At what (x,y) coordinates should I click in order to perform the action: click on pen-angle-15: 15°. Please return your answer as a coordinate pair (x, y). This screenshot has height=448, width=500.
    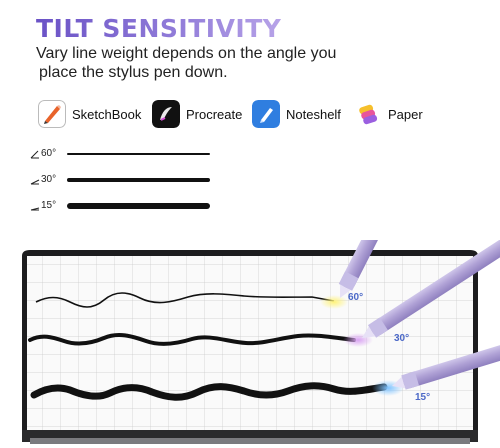
    Looking at the image, I should click on (423, 397).